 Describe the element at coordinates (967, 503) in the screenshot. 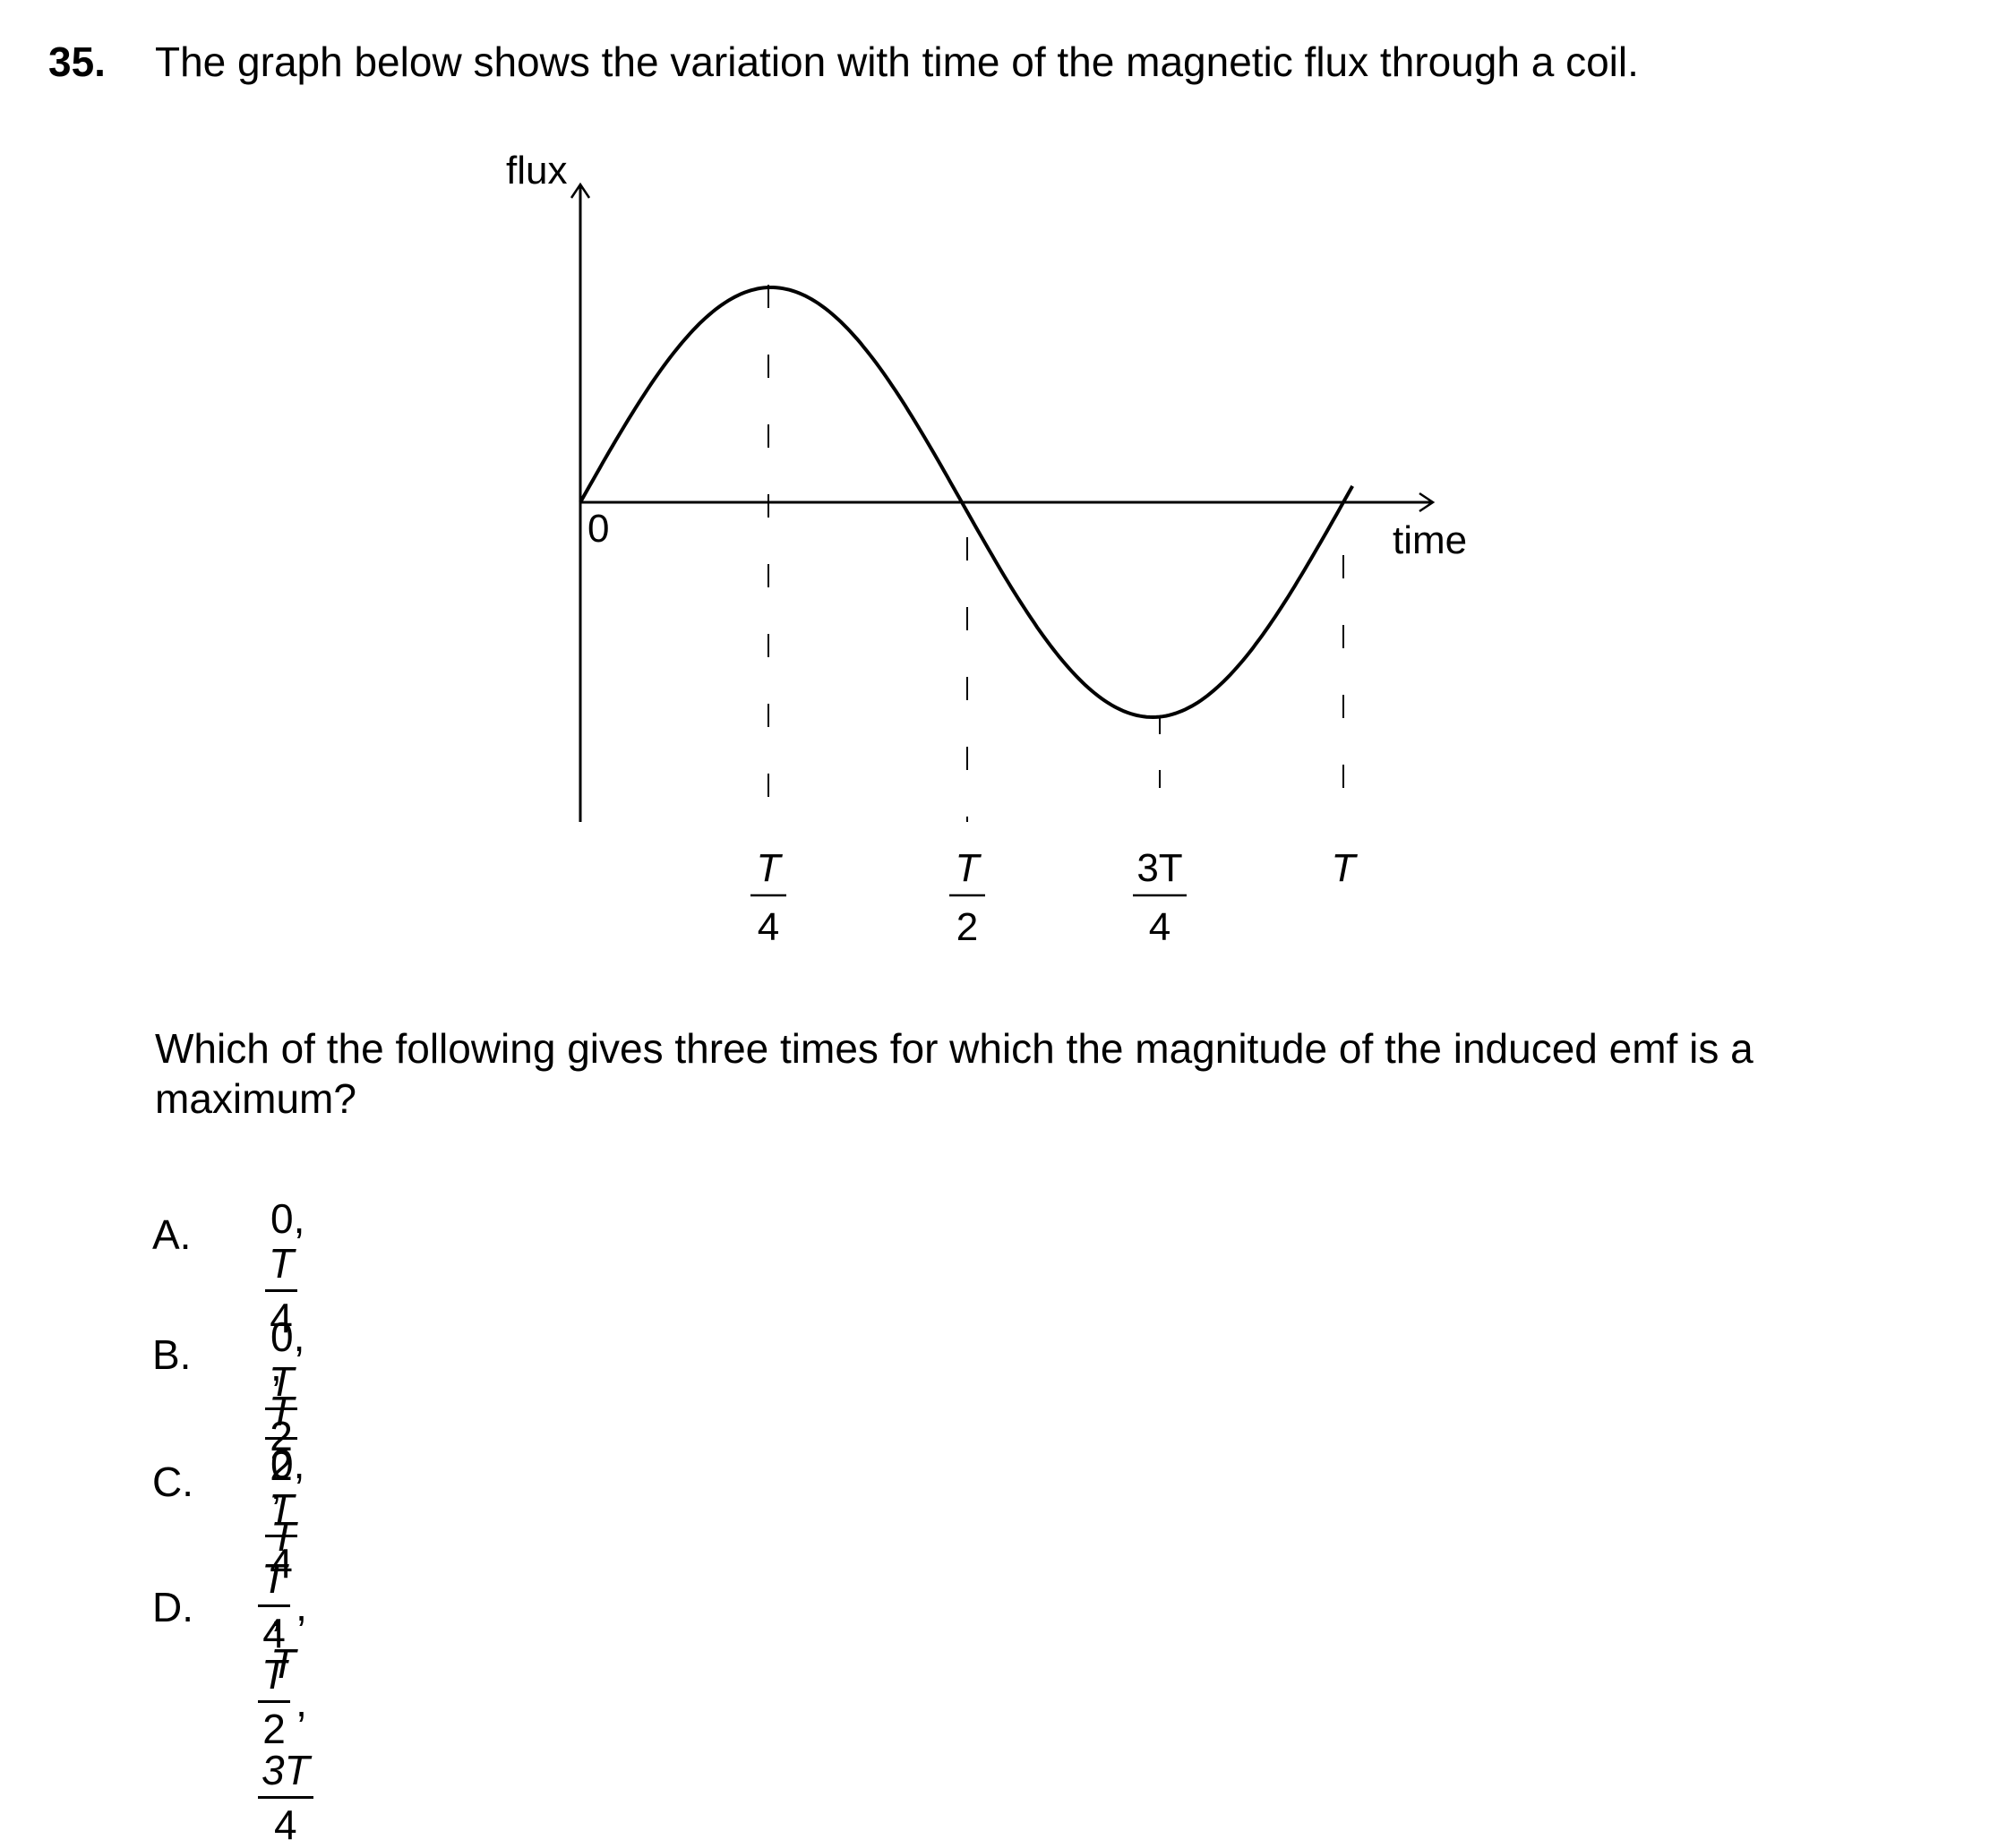

I see `flux-curve` at that location.